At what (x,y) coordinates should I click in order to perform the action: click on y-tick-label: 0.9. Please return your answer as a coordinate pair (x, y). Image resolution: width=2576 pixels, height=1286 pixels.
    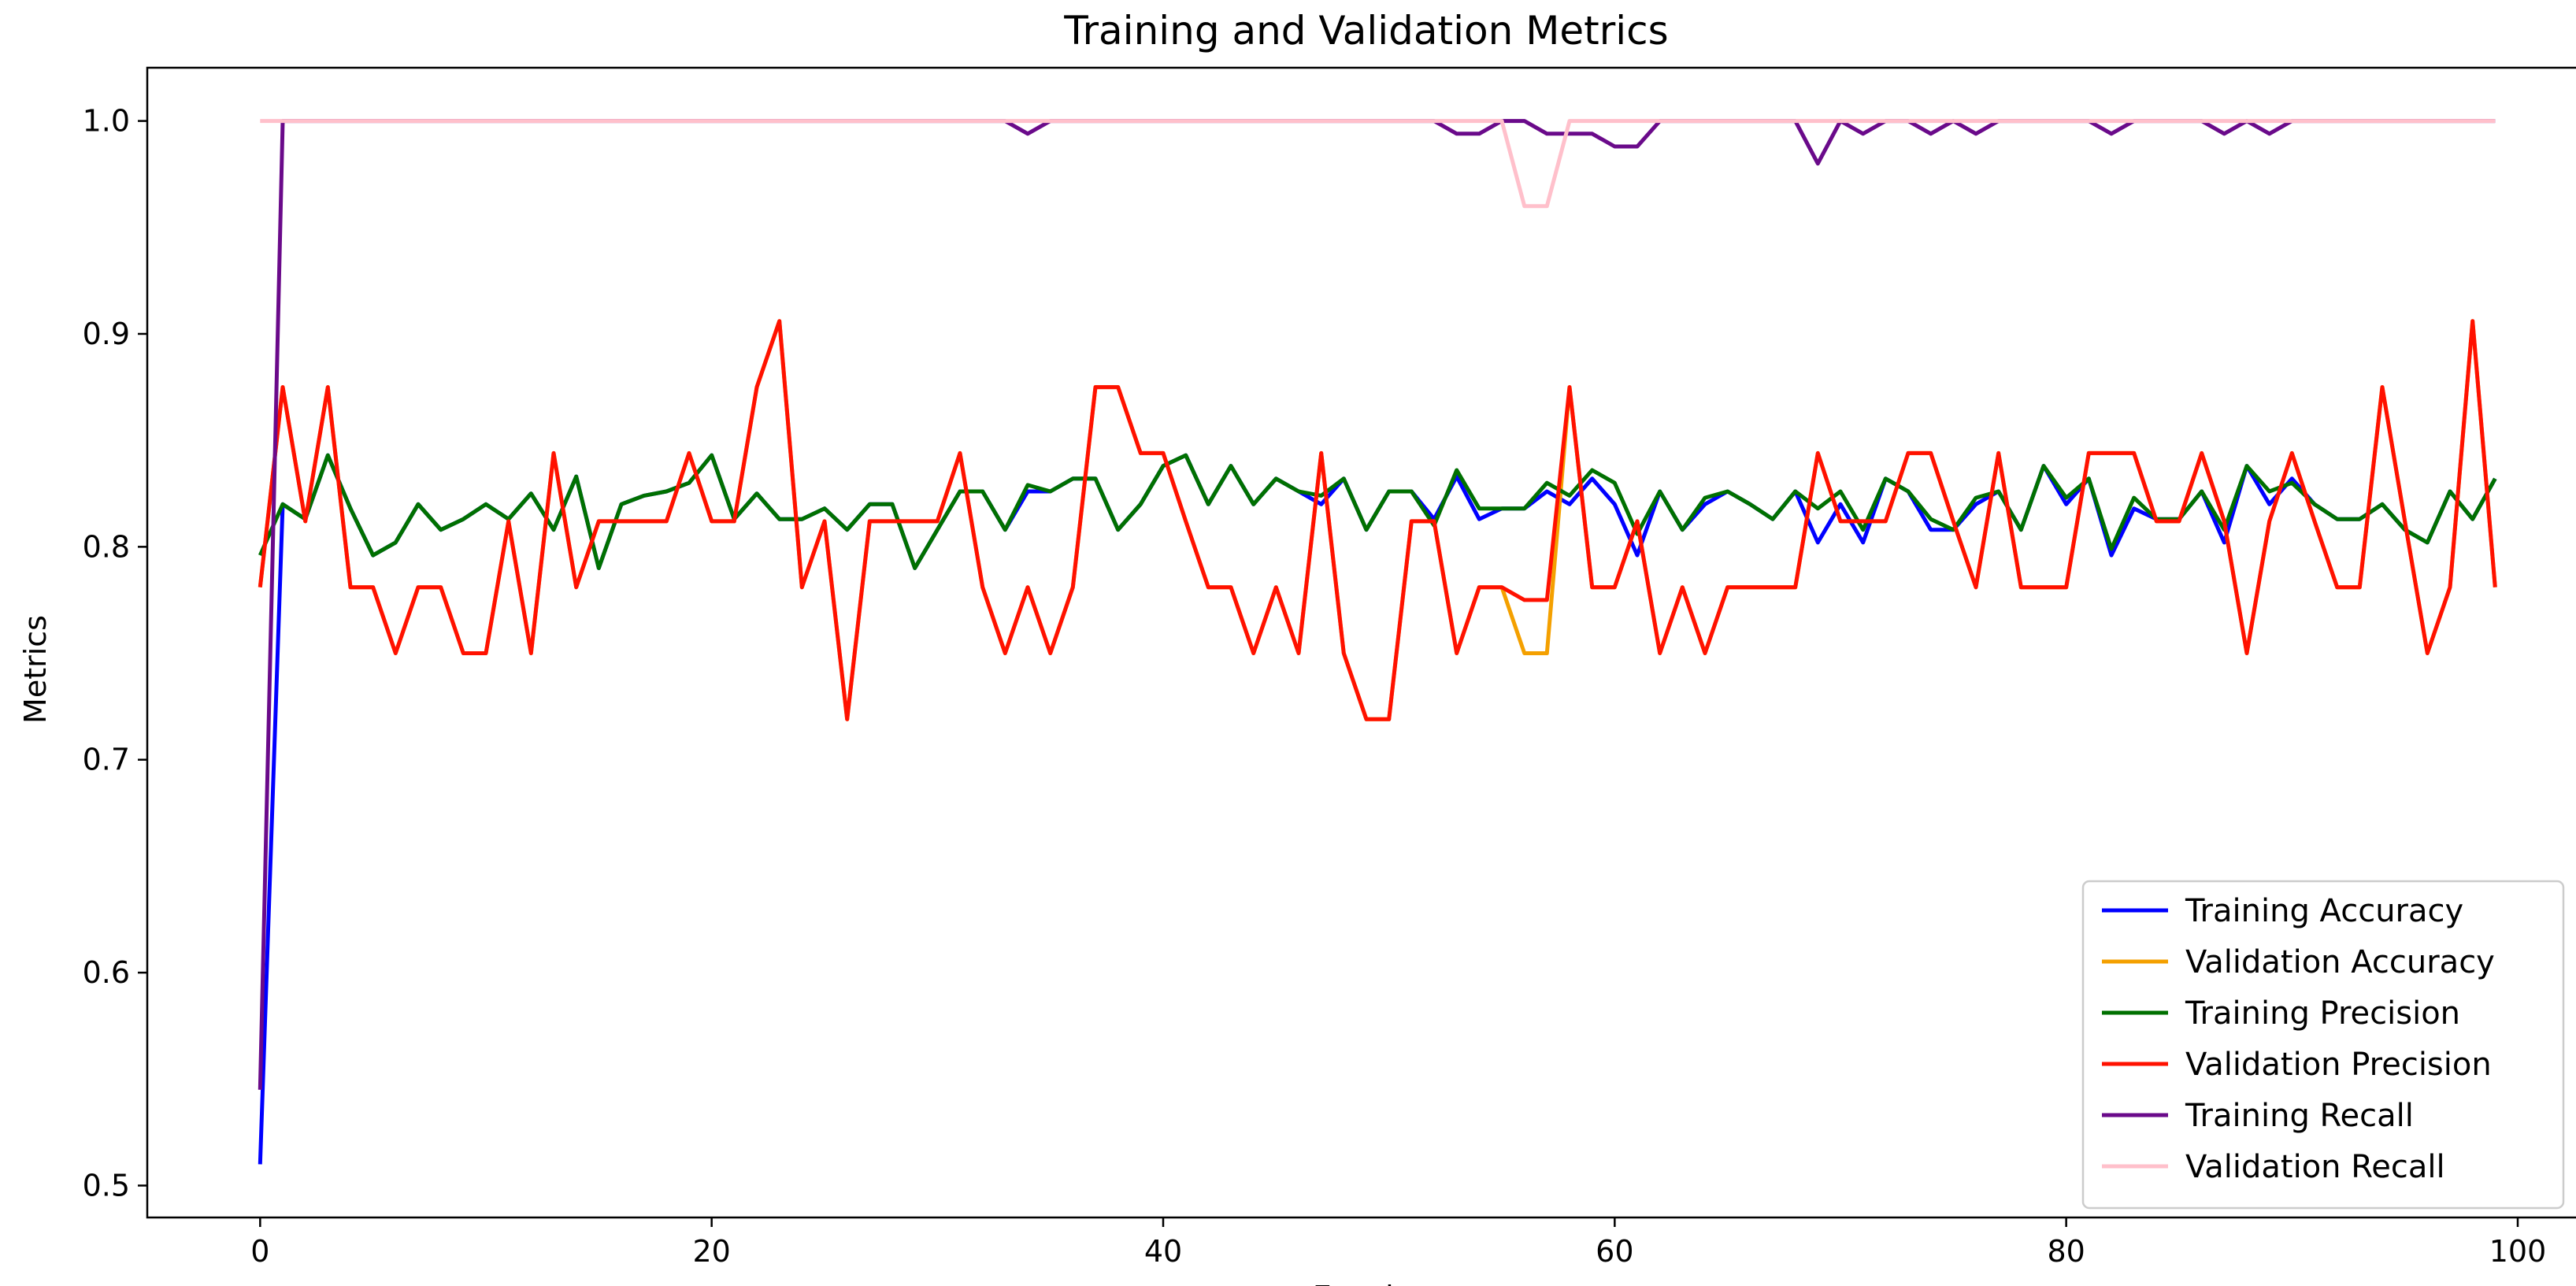
    Looking at the image, I should click on (106, 334).